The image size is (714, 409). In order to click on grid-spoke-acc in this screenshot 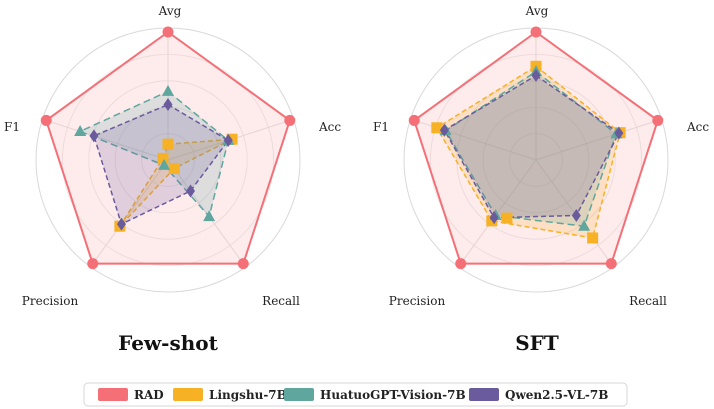, I will do `click(598, 139)`.